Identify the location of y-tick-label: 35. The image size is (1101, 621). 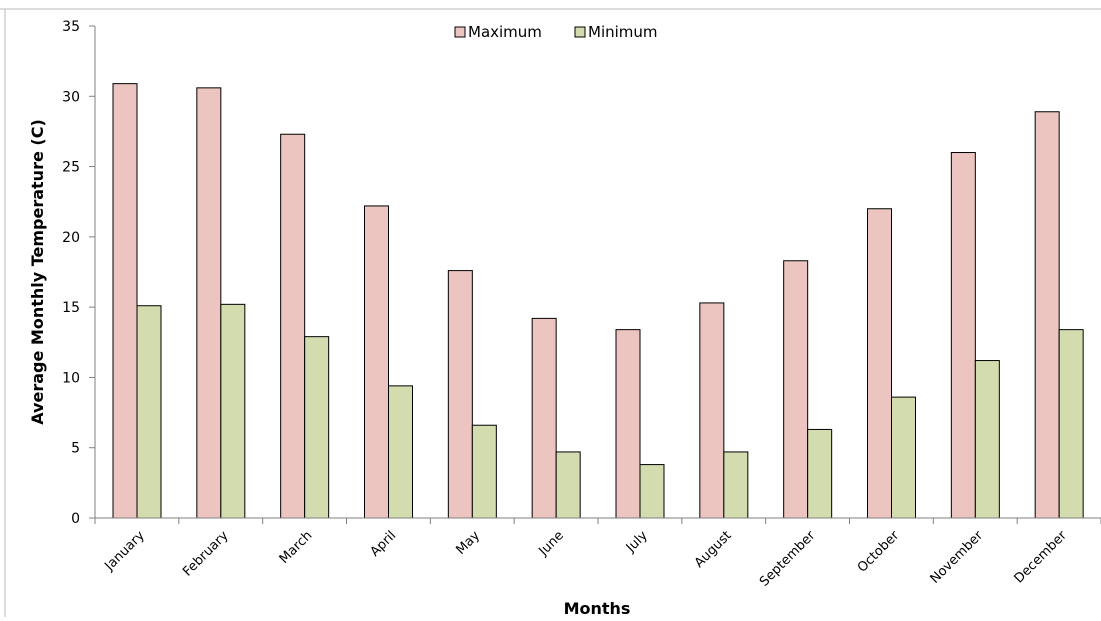
(71, 27).